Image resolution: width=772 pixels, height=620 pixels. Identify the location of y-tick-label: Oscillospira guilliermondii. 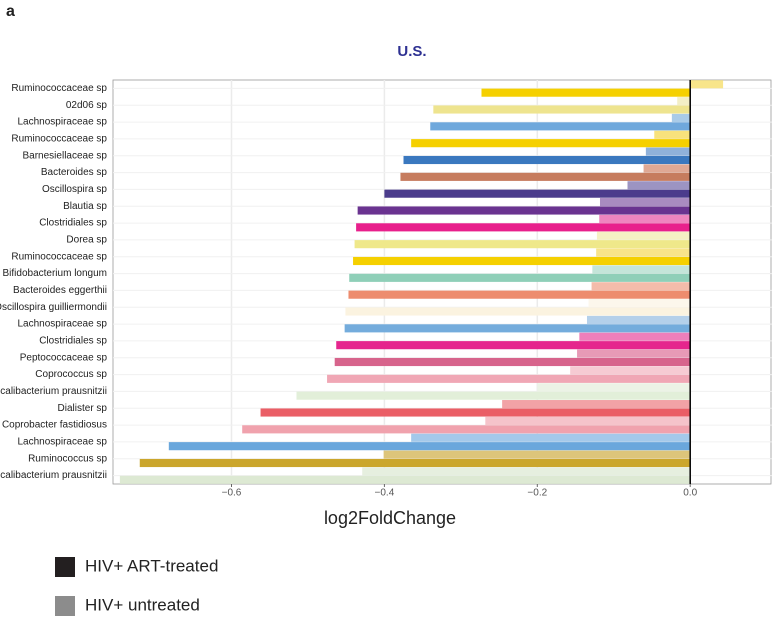
(53, 307).